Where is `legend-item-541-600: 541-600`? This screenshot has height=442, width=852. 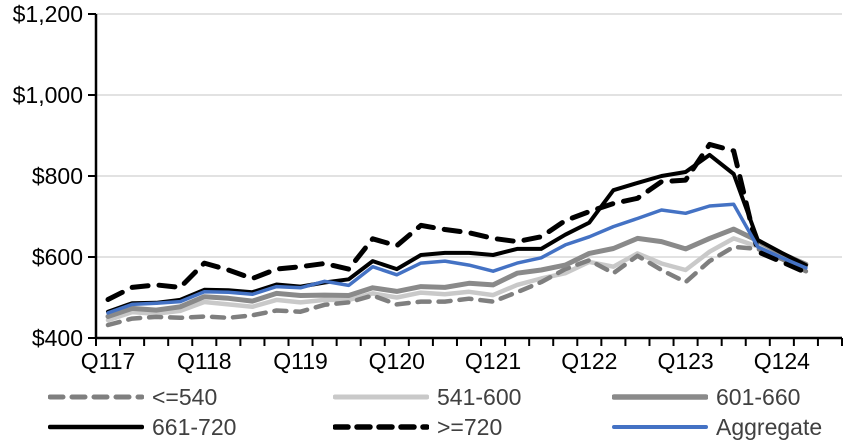
legend-item-541-600: 541-600 is located at coordinates (427, 397).